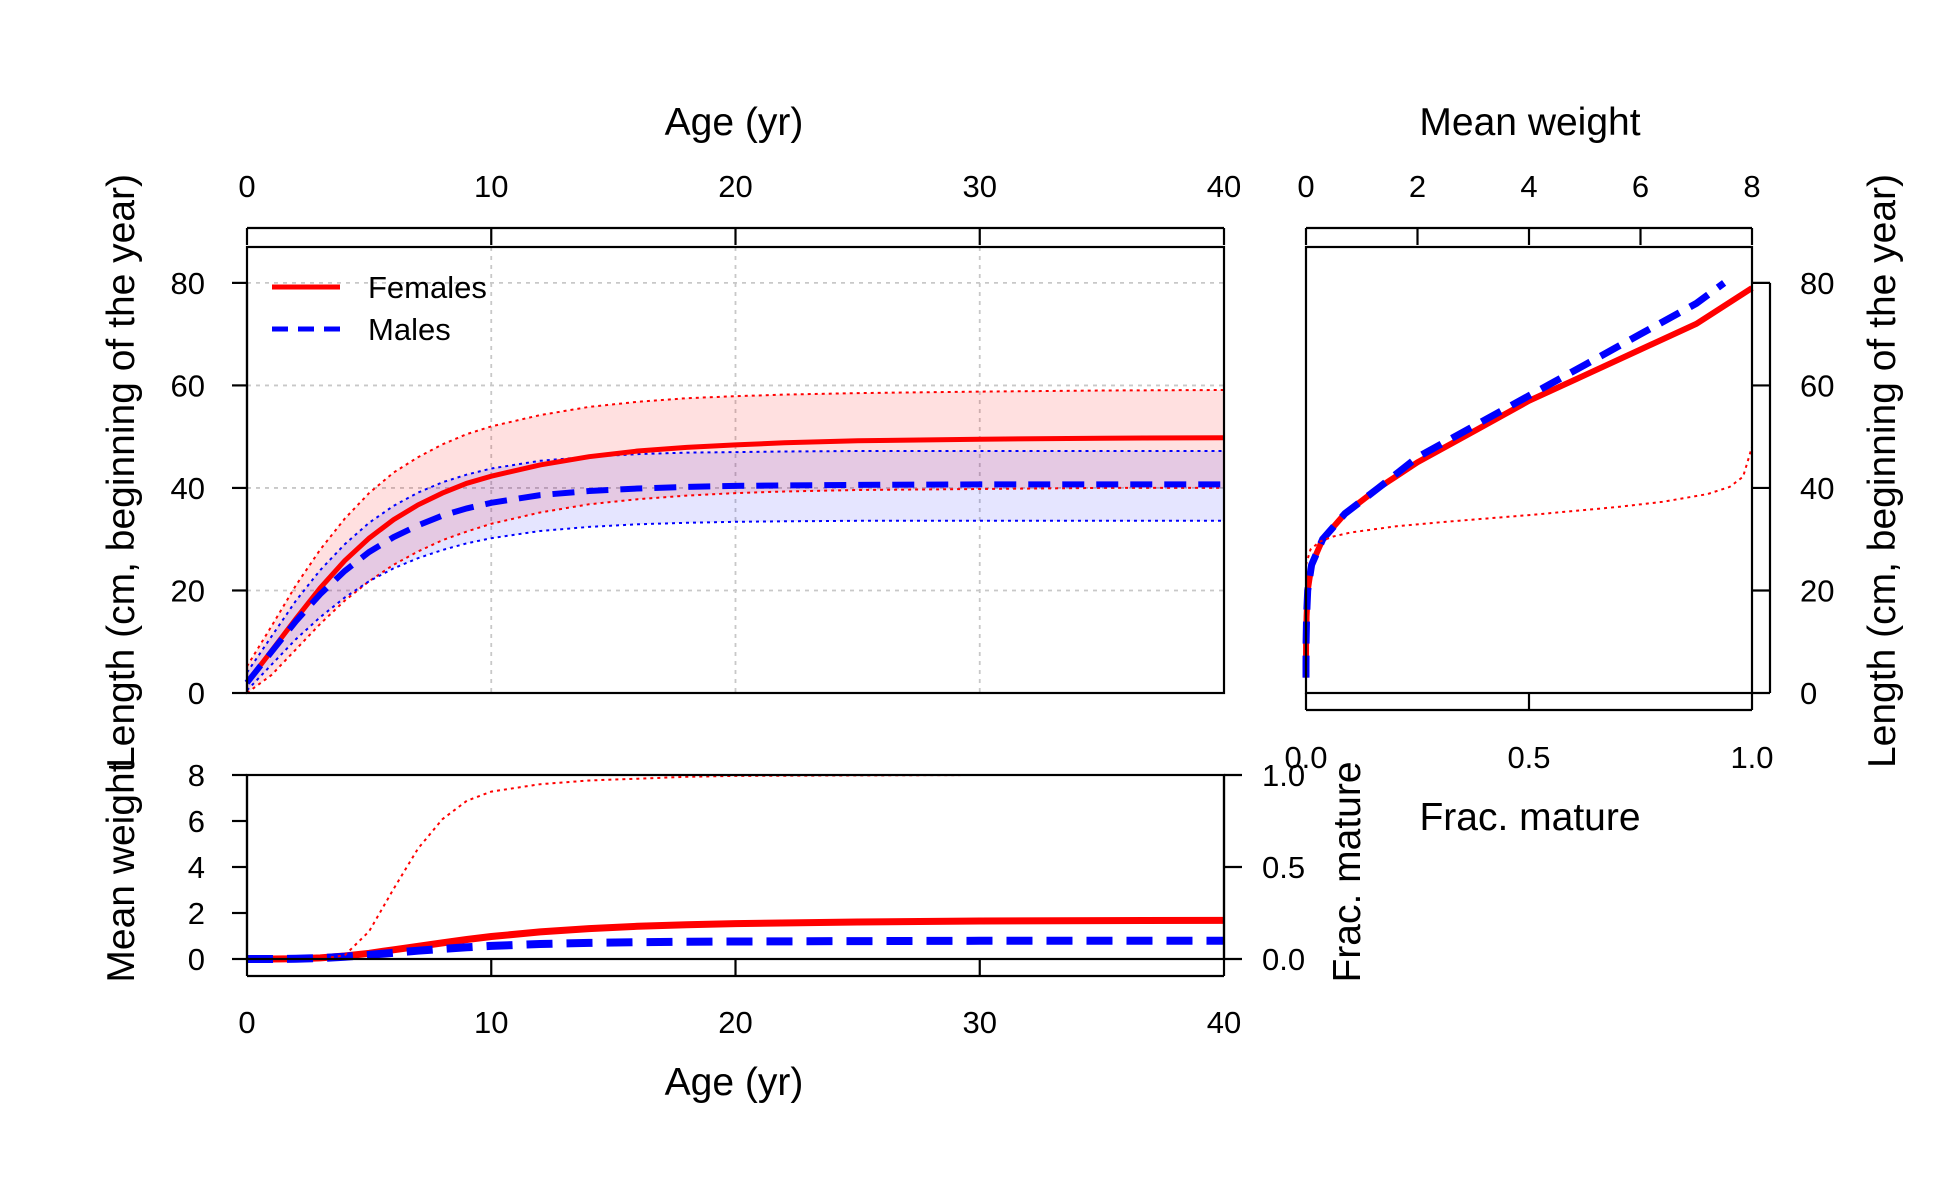 This screenshot has height=1200, width=1950. I want to click on series-line-females, so click(1528, 481).